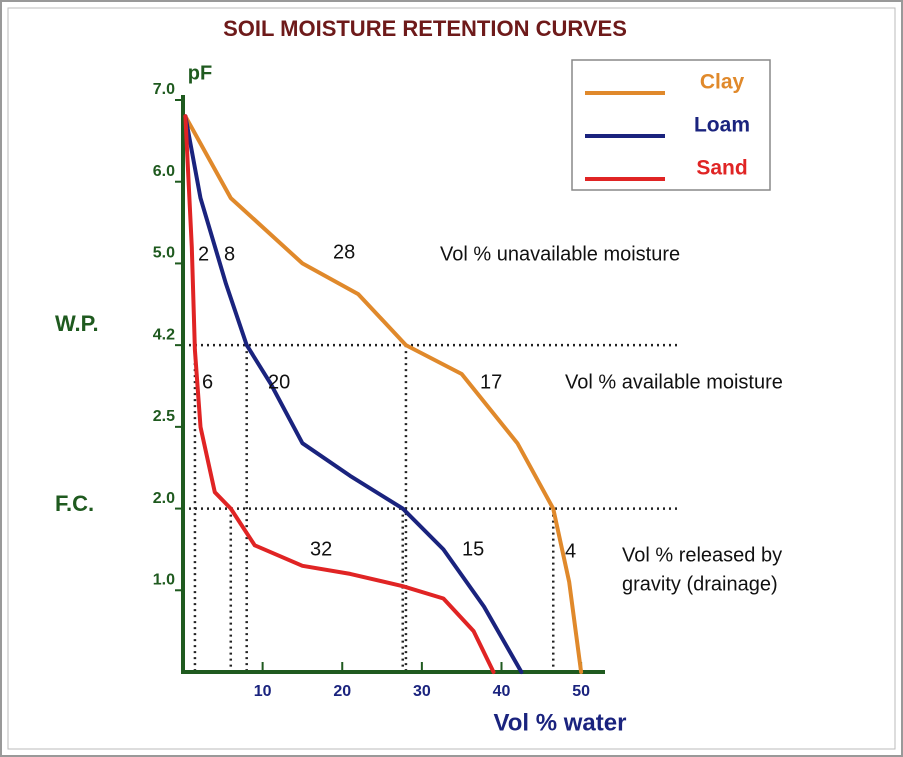  Describe the element at coordinates (674, 382) in the screenshot. I see `annotation: Vol % available moisture` at that location.